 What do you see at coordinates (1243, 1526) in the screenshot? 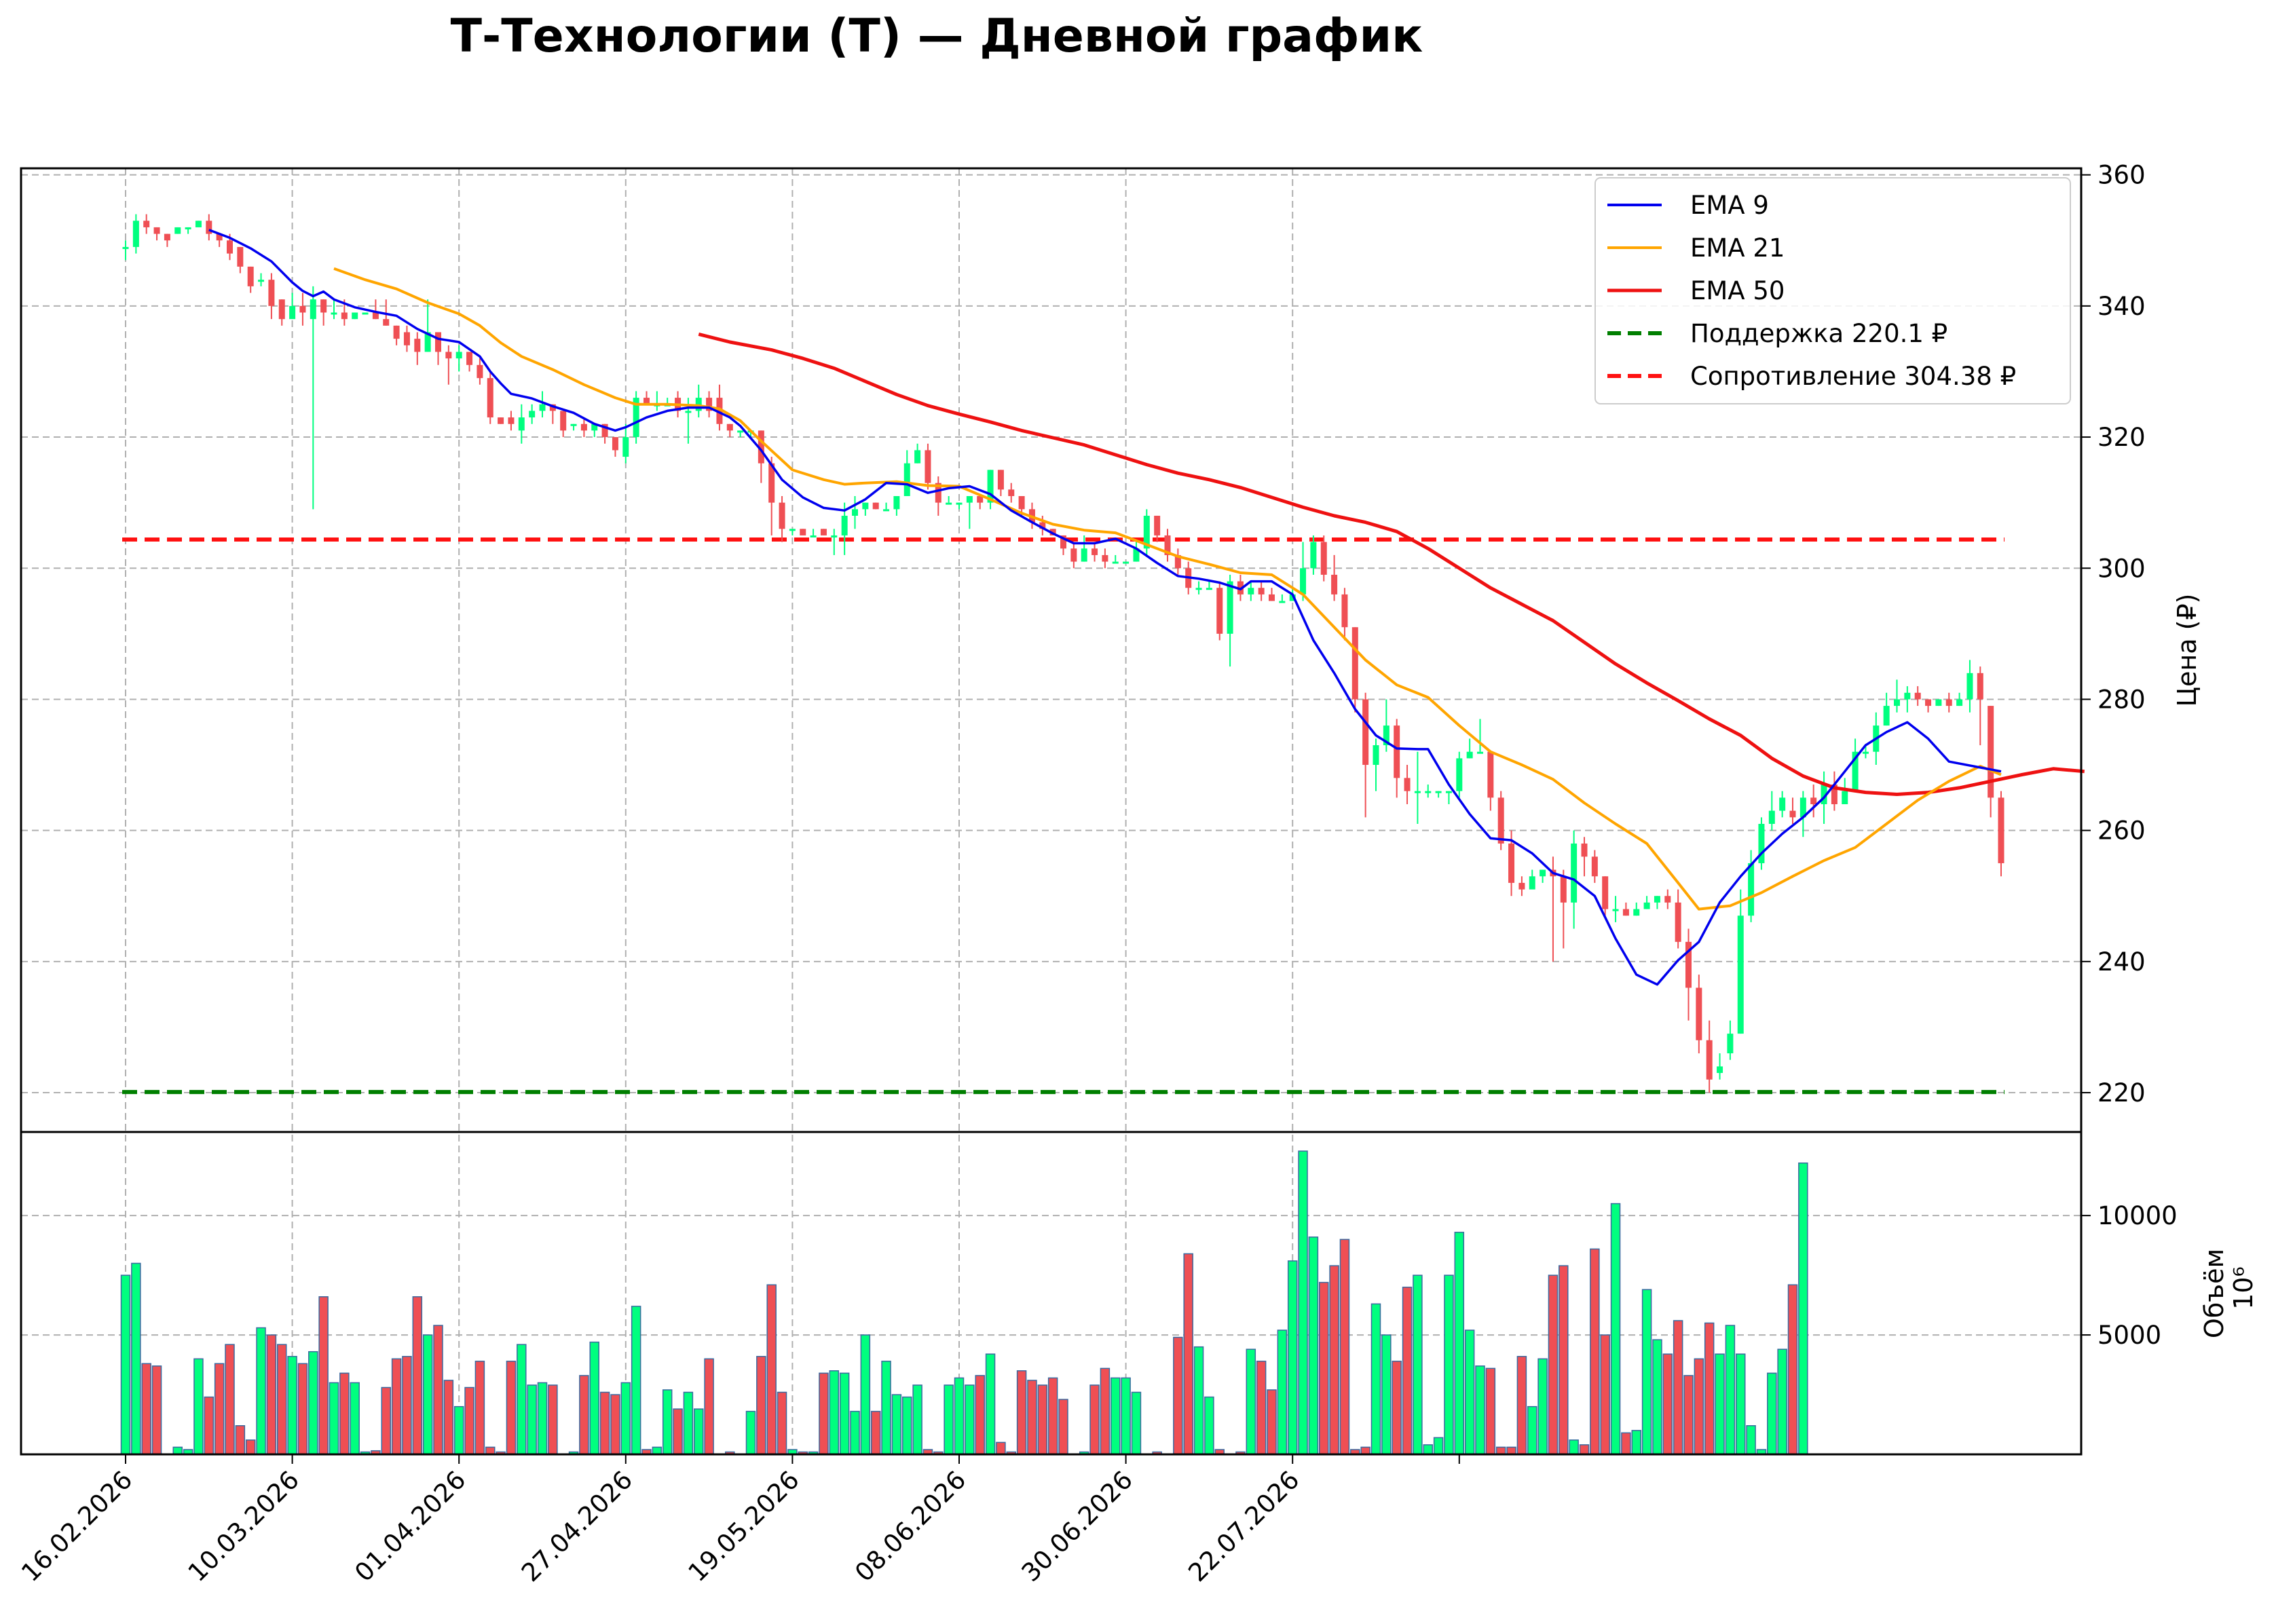
I see `x-tick-label: 22.07.2026` at bounding box center [1243, 1526].